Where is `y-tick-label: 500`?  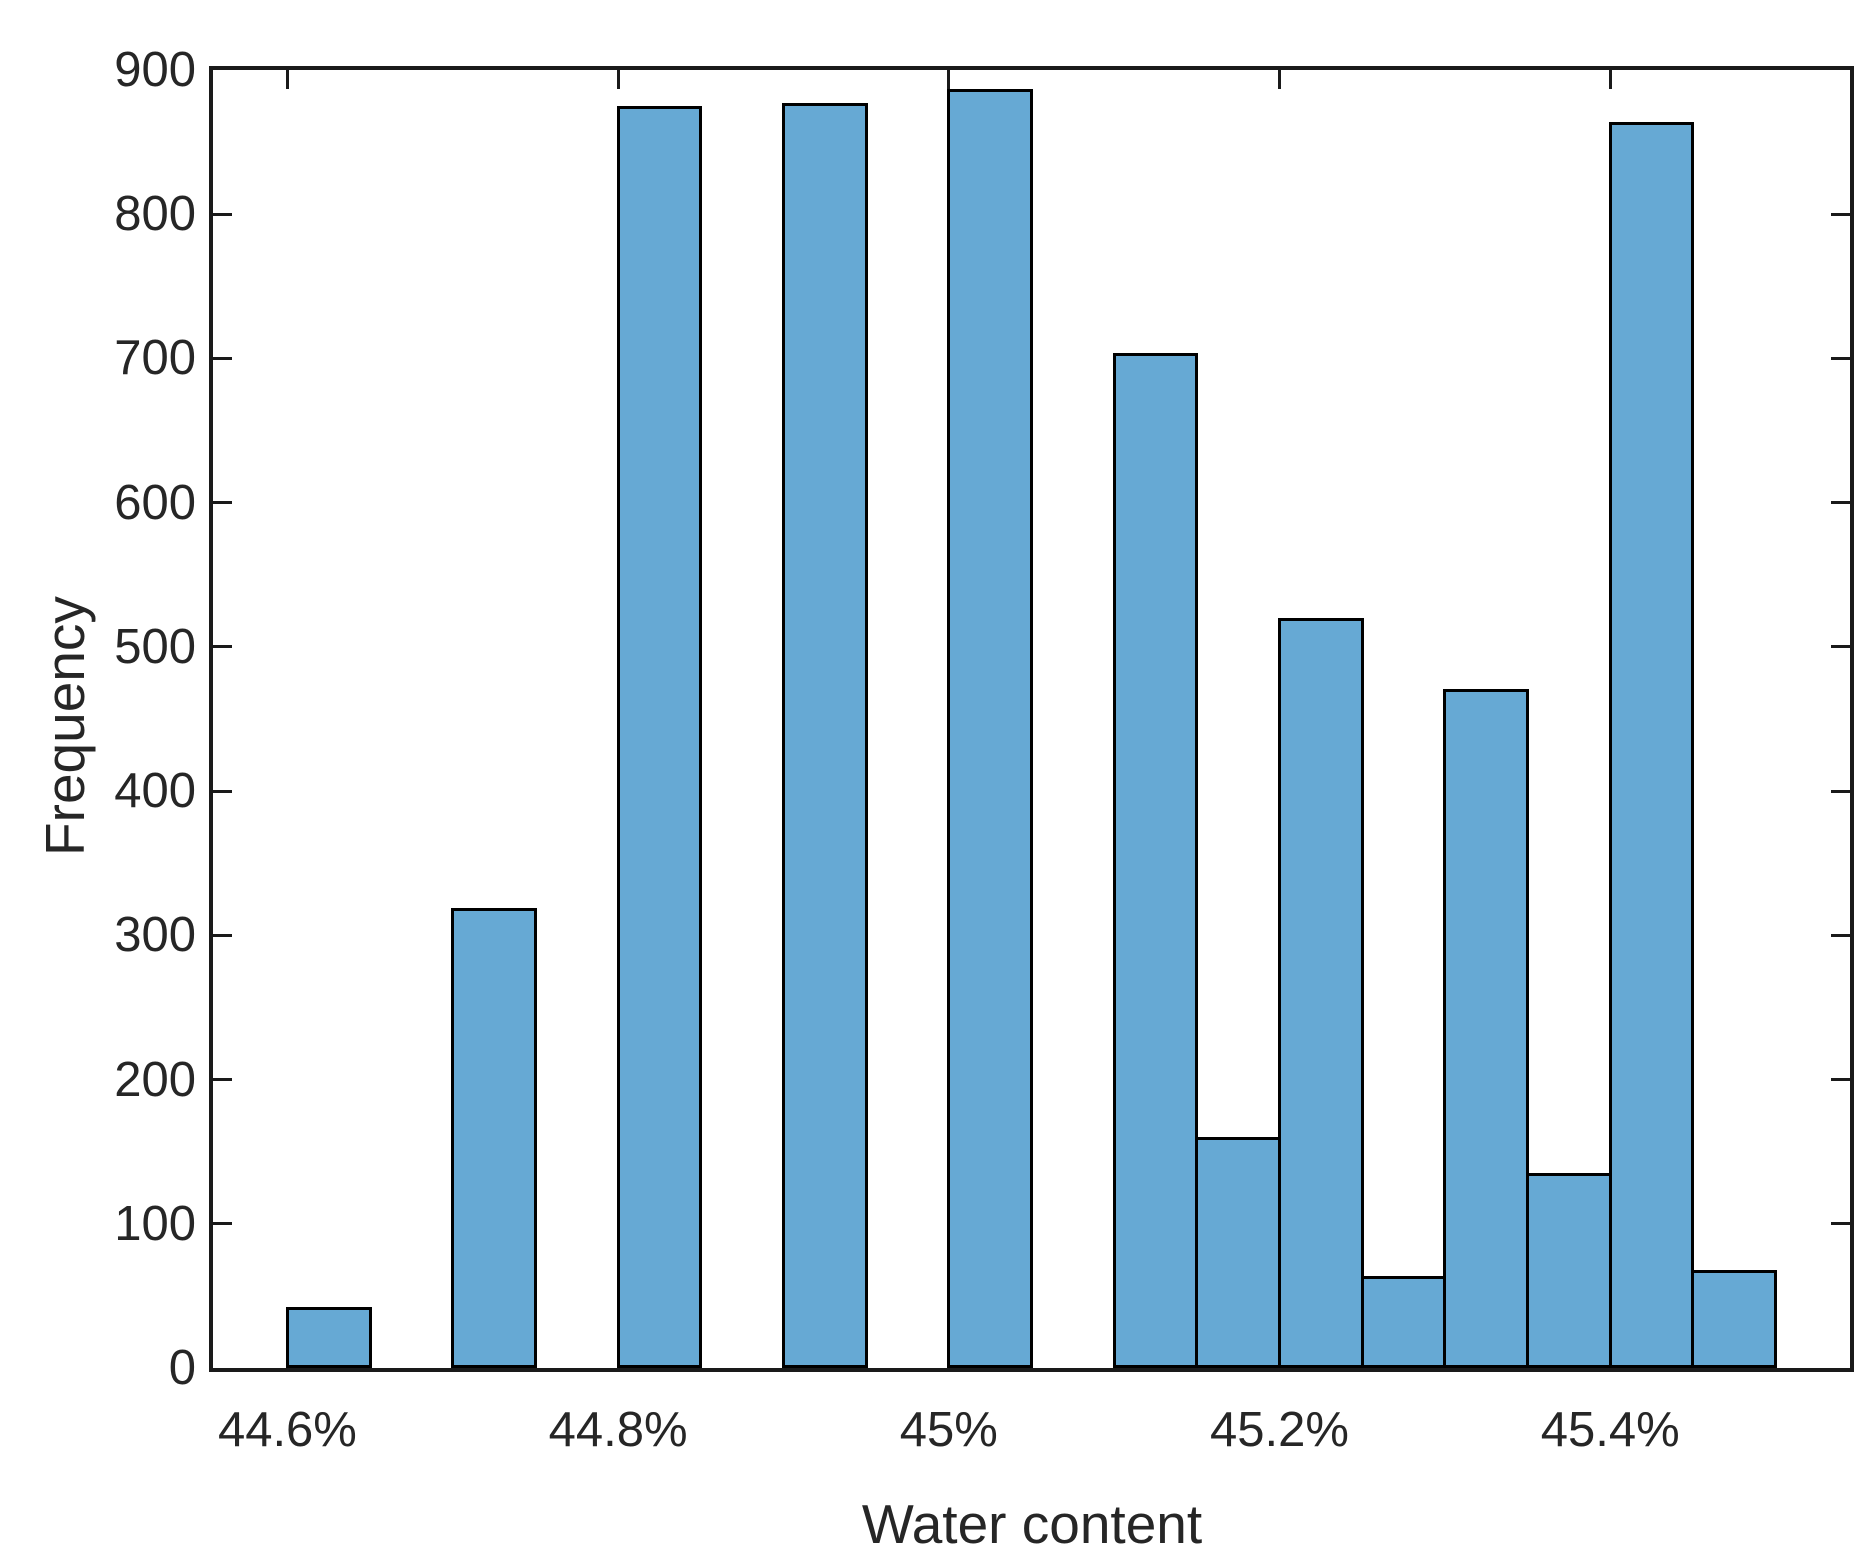 y-tick-label: 500 is located at coordinates (155, 646).